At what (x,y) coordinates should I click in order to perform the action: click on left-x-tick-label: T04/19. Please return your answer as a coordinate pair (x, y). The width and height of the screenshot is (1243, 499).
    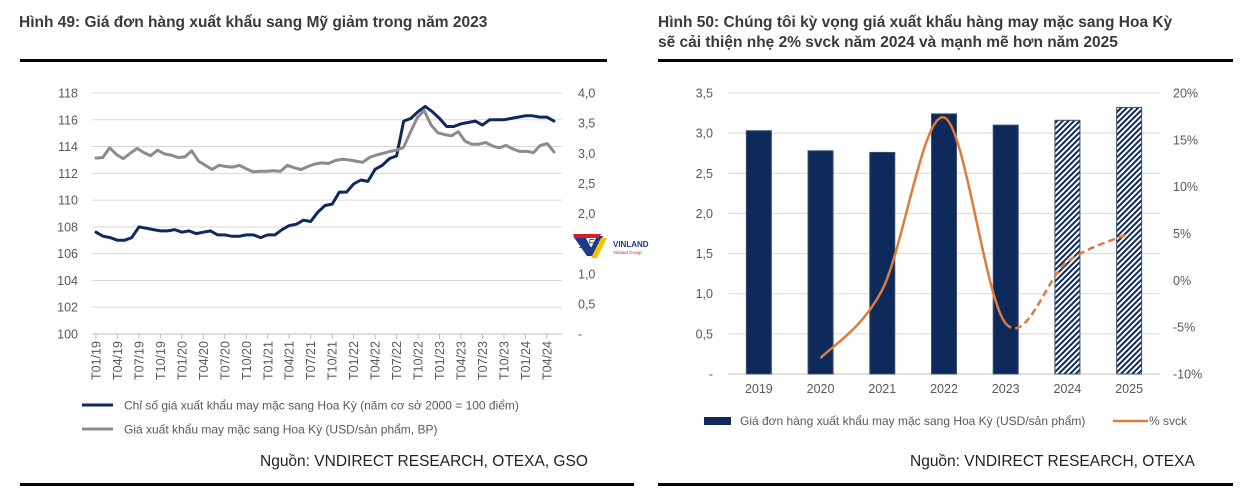
    Looking at the image, I should click on (118, 360).